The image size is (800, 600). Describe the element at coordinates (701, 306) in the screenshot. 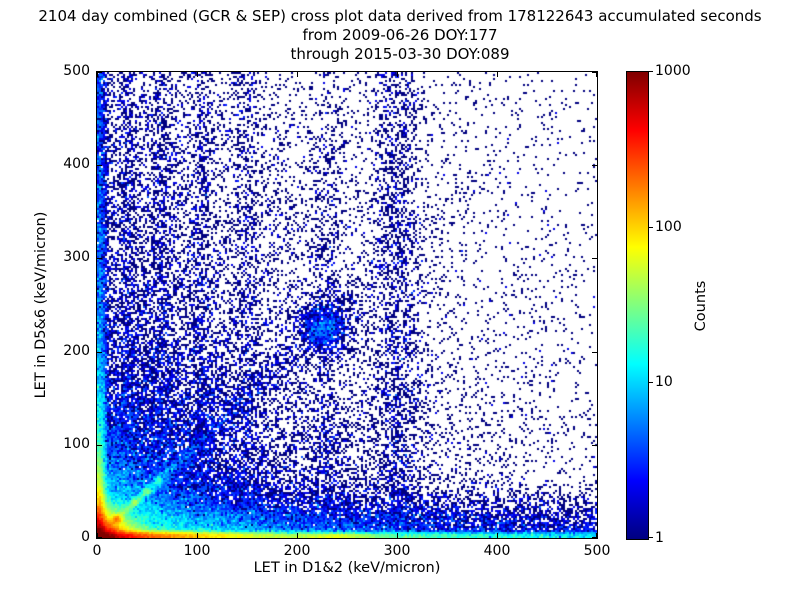

I see `colorbar-axis-label: Counts` at that location.